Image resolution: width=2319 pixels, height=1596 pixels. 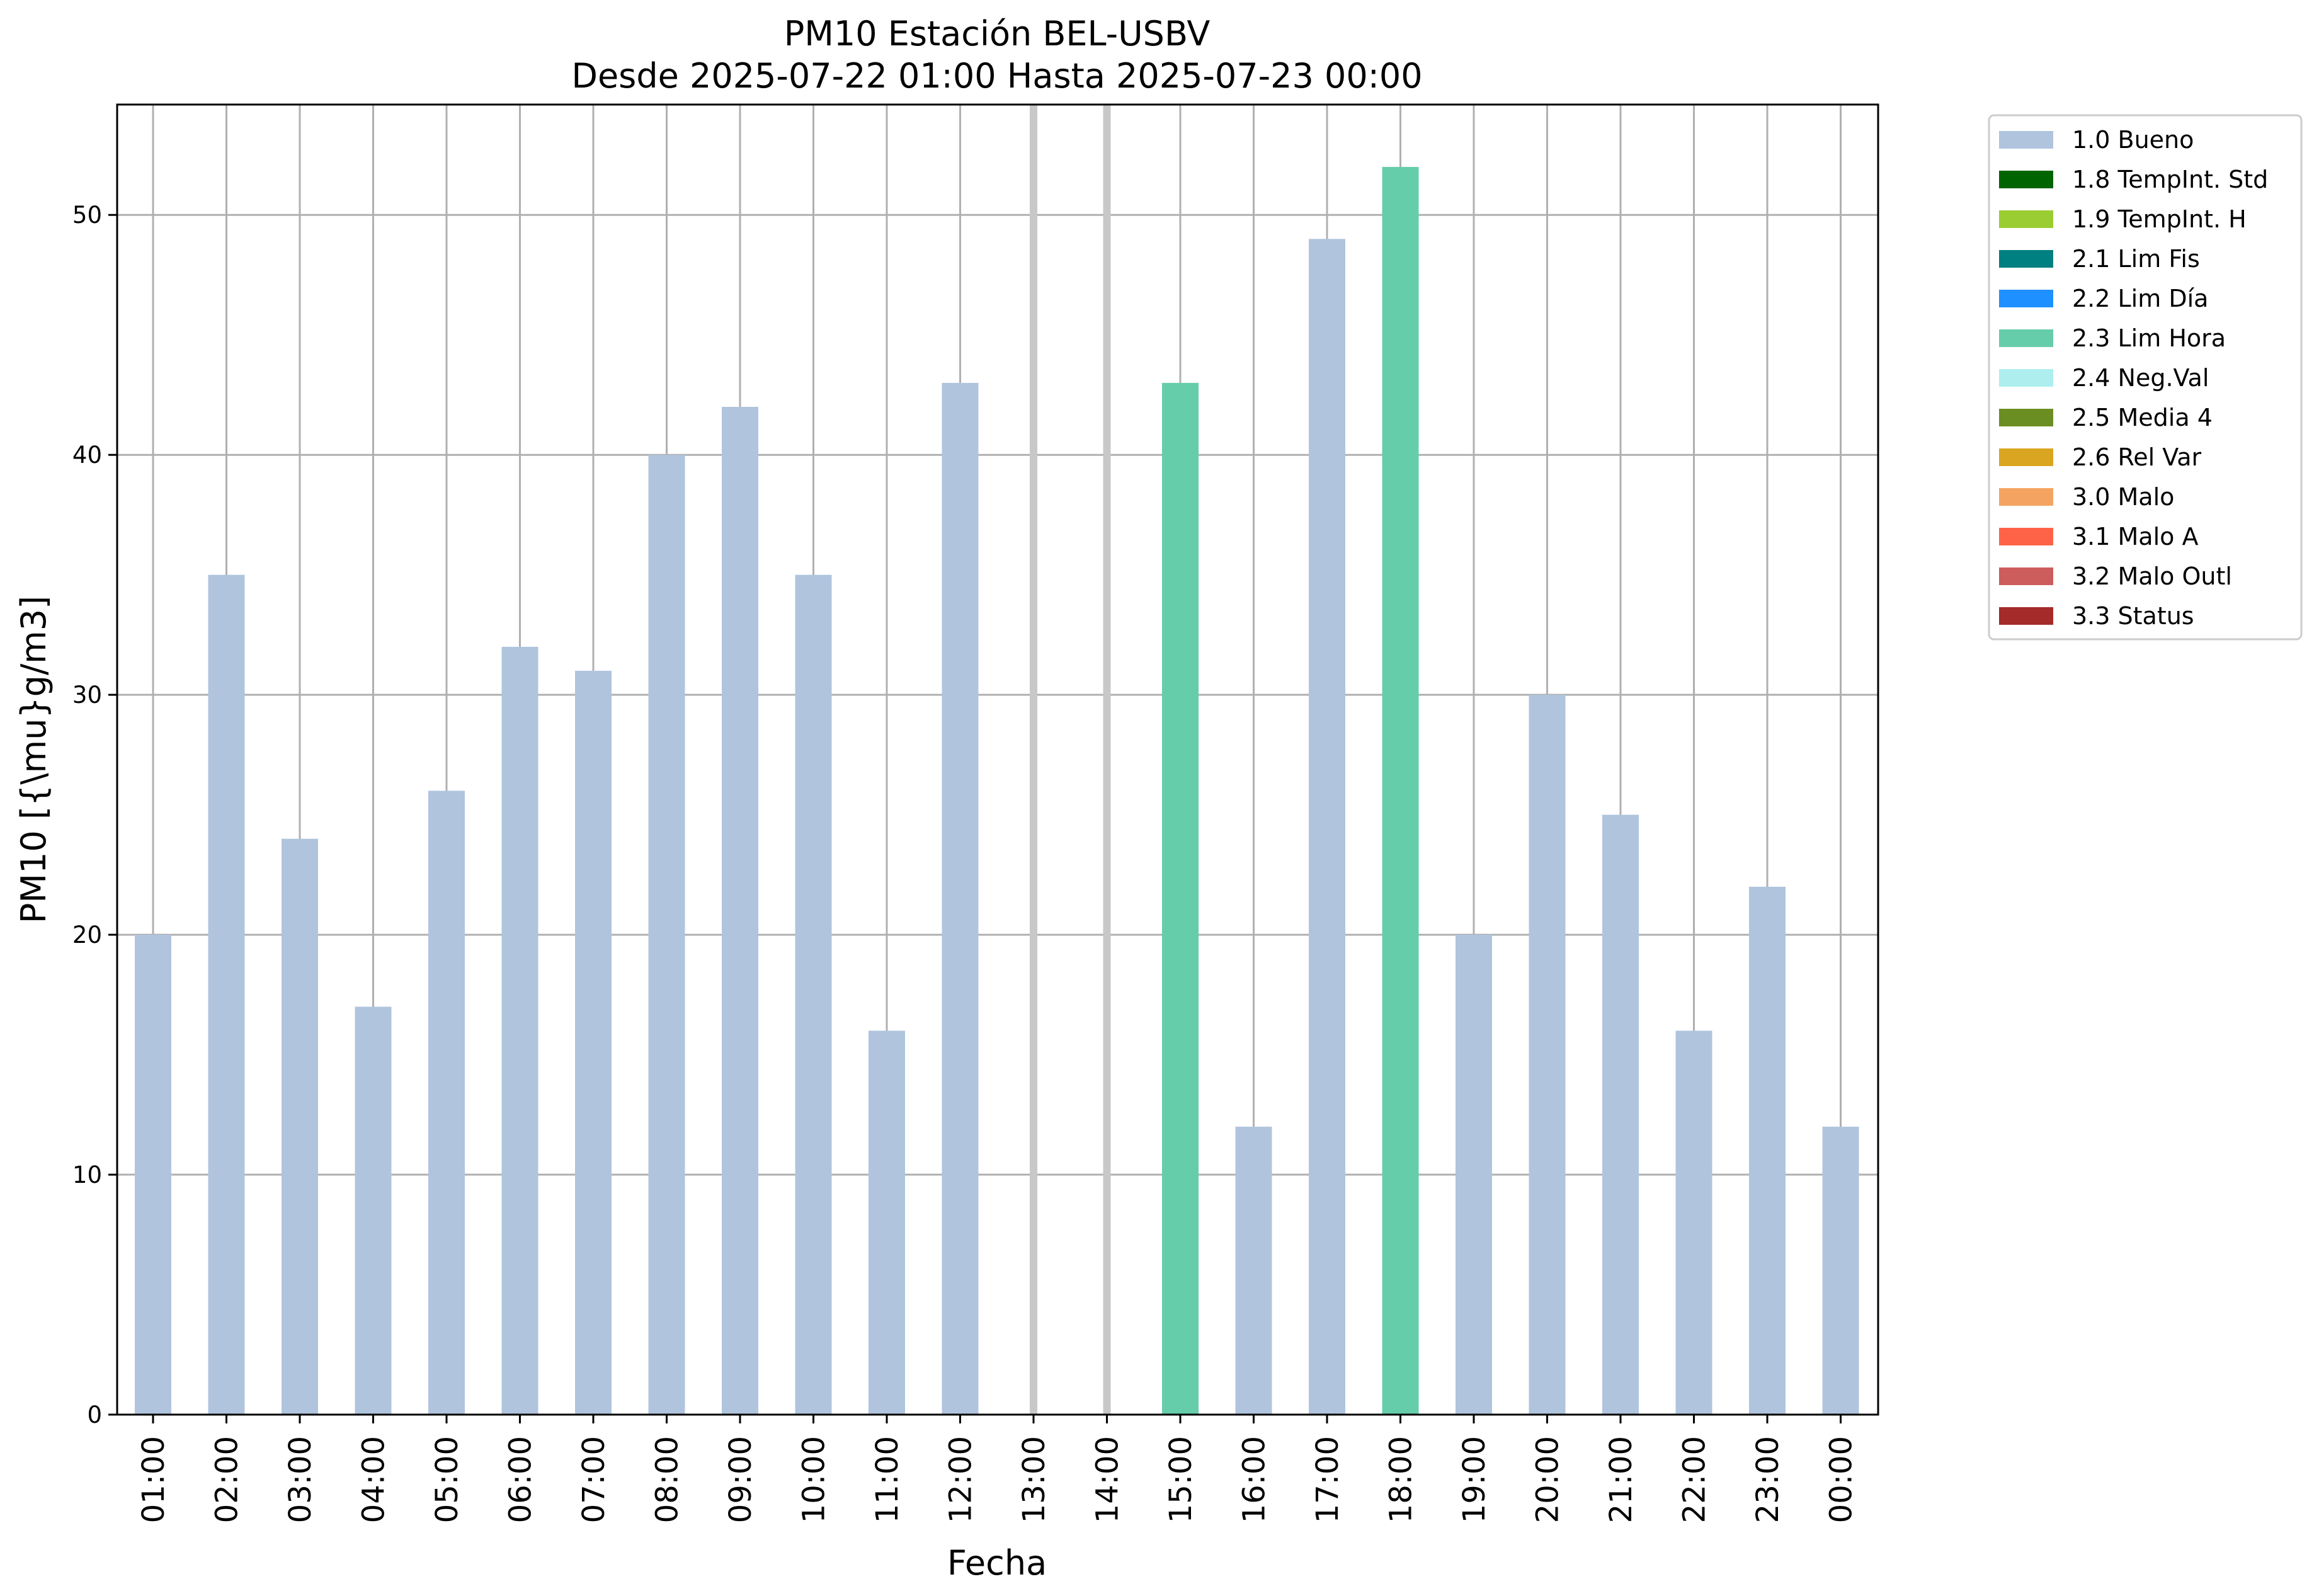 I want to click on legend-label: 3.2 Malo Outl, so click(x=2152, y=576).